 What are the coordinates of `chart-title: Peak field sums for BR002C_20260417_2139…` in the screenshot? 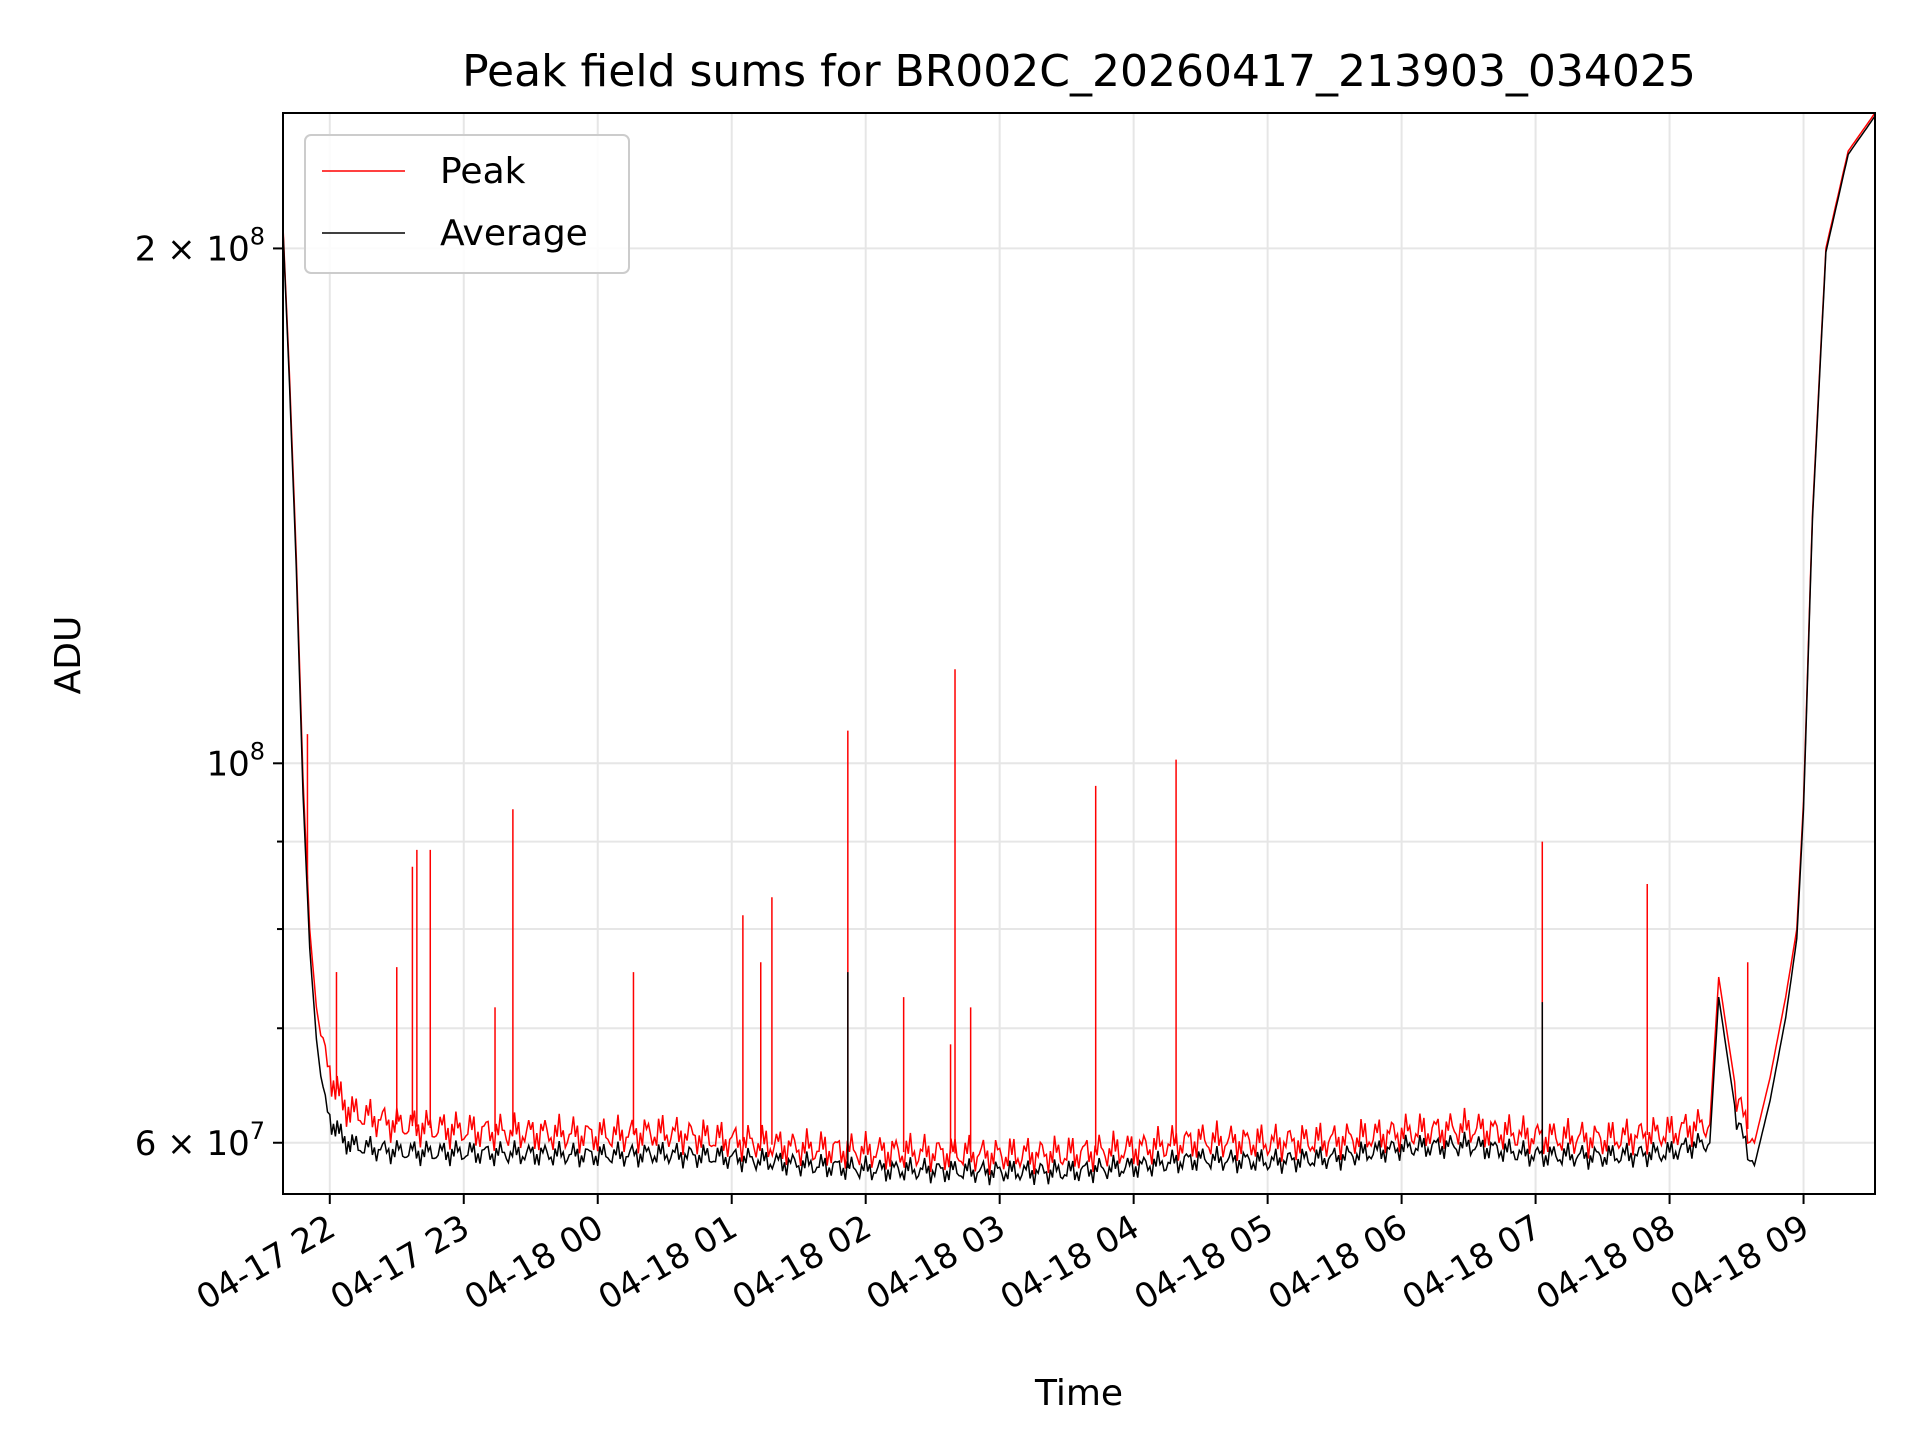 It's located at (1079, 71).